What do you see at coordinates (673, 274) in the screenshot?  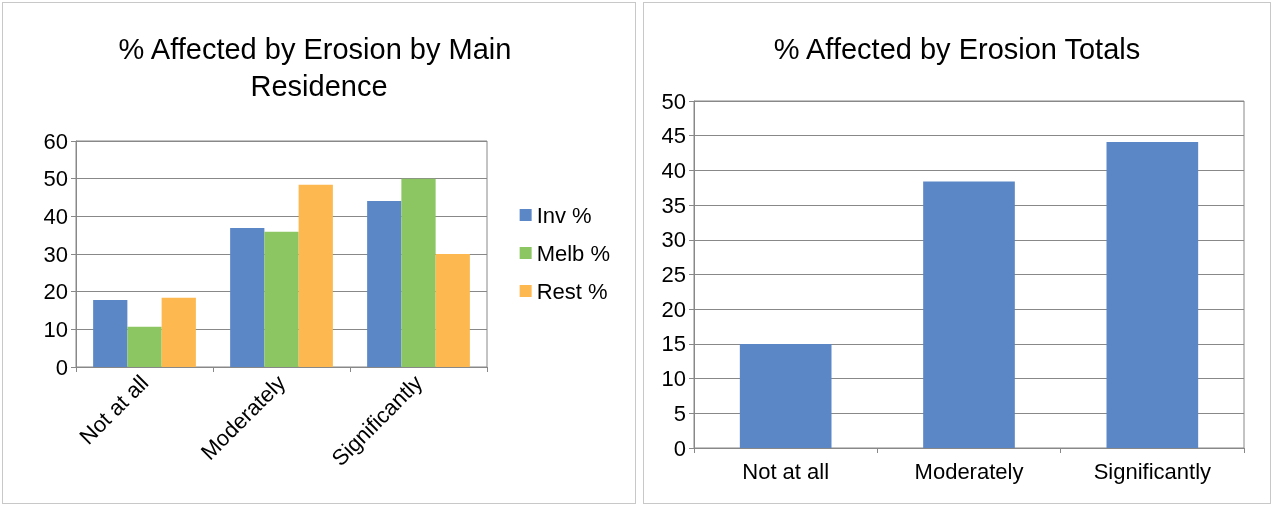 I see `y-tick-label: 25` at bounding box center [673, 274].